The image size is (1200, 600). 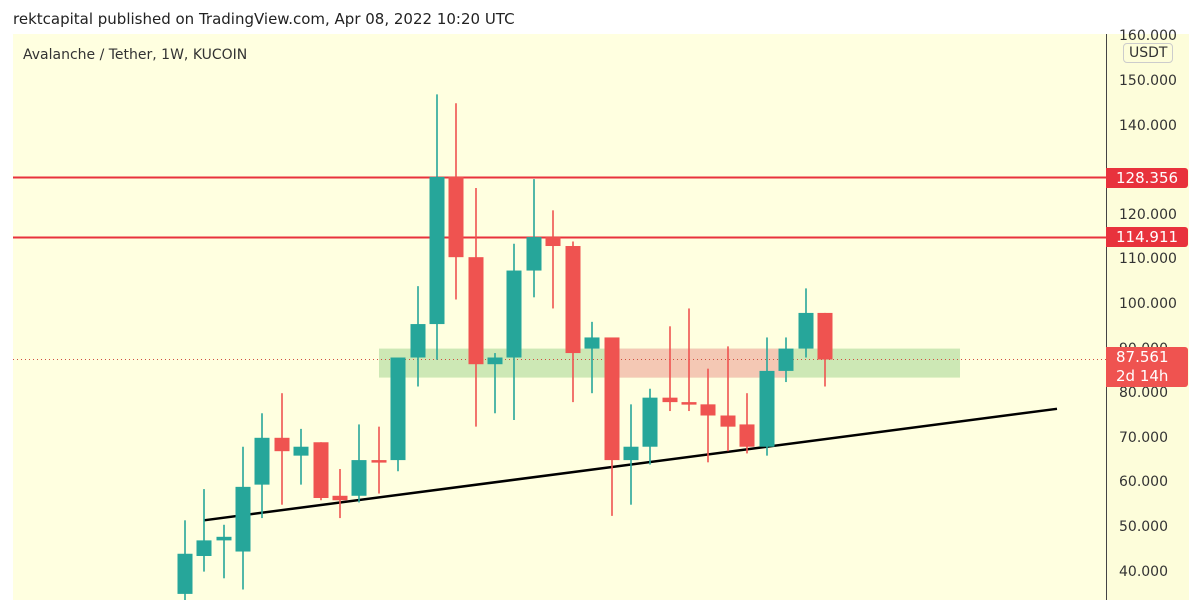 I want to click on bar-countdown: 2d 14h, so click(x=1142, y=376).